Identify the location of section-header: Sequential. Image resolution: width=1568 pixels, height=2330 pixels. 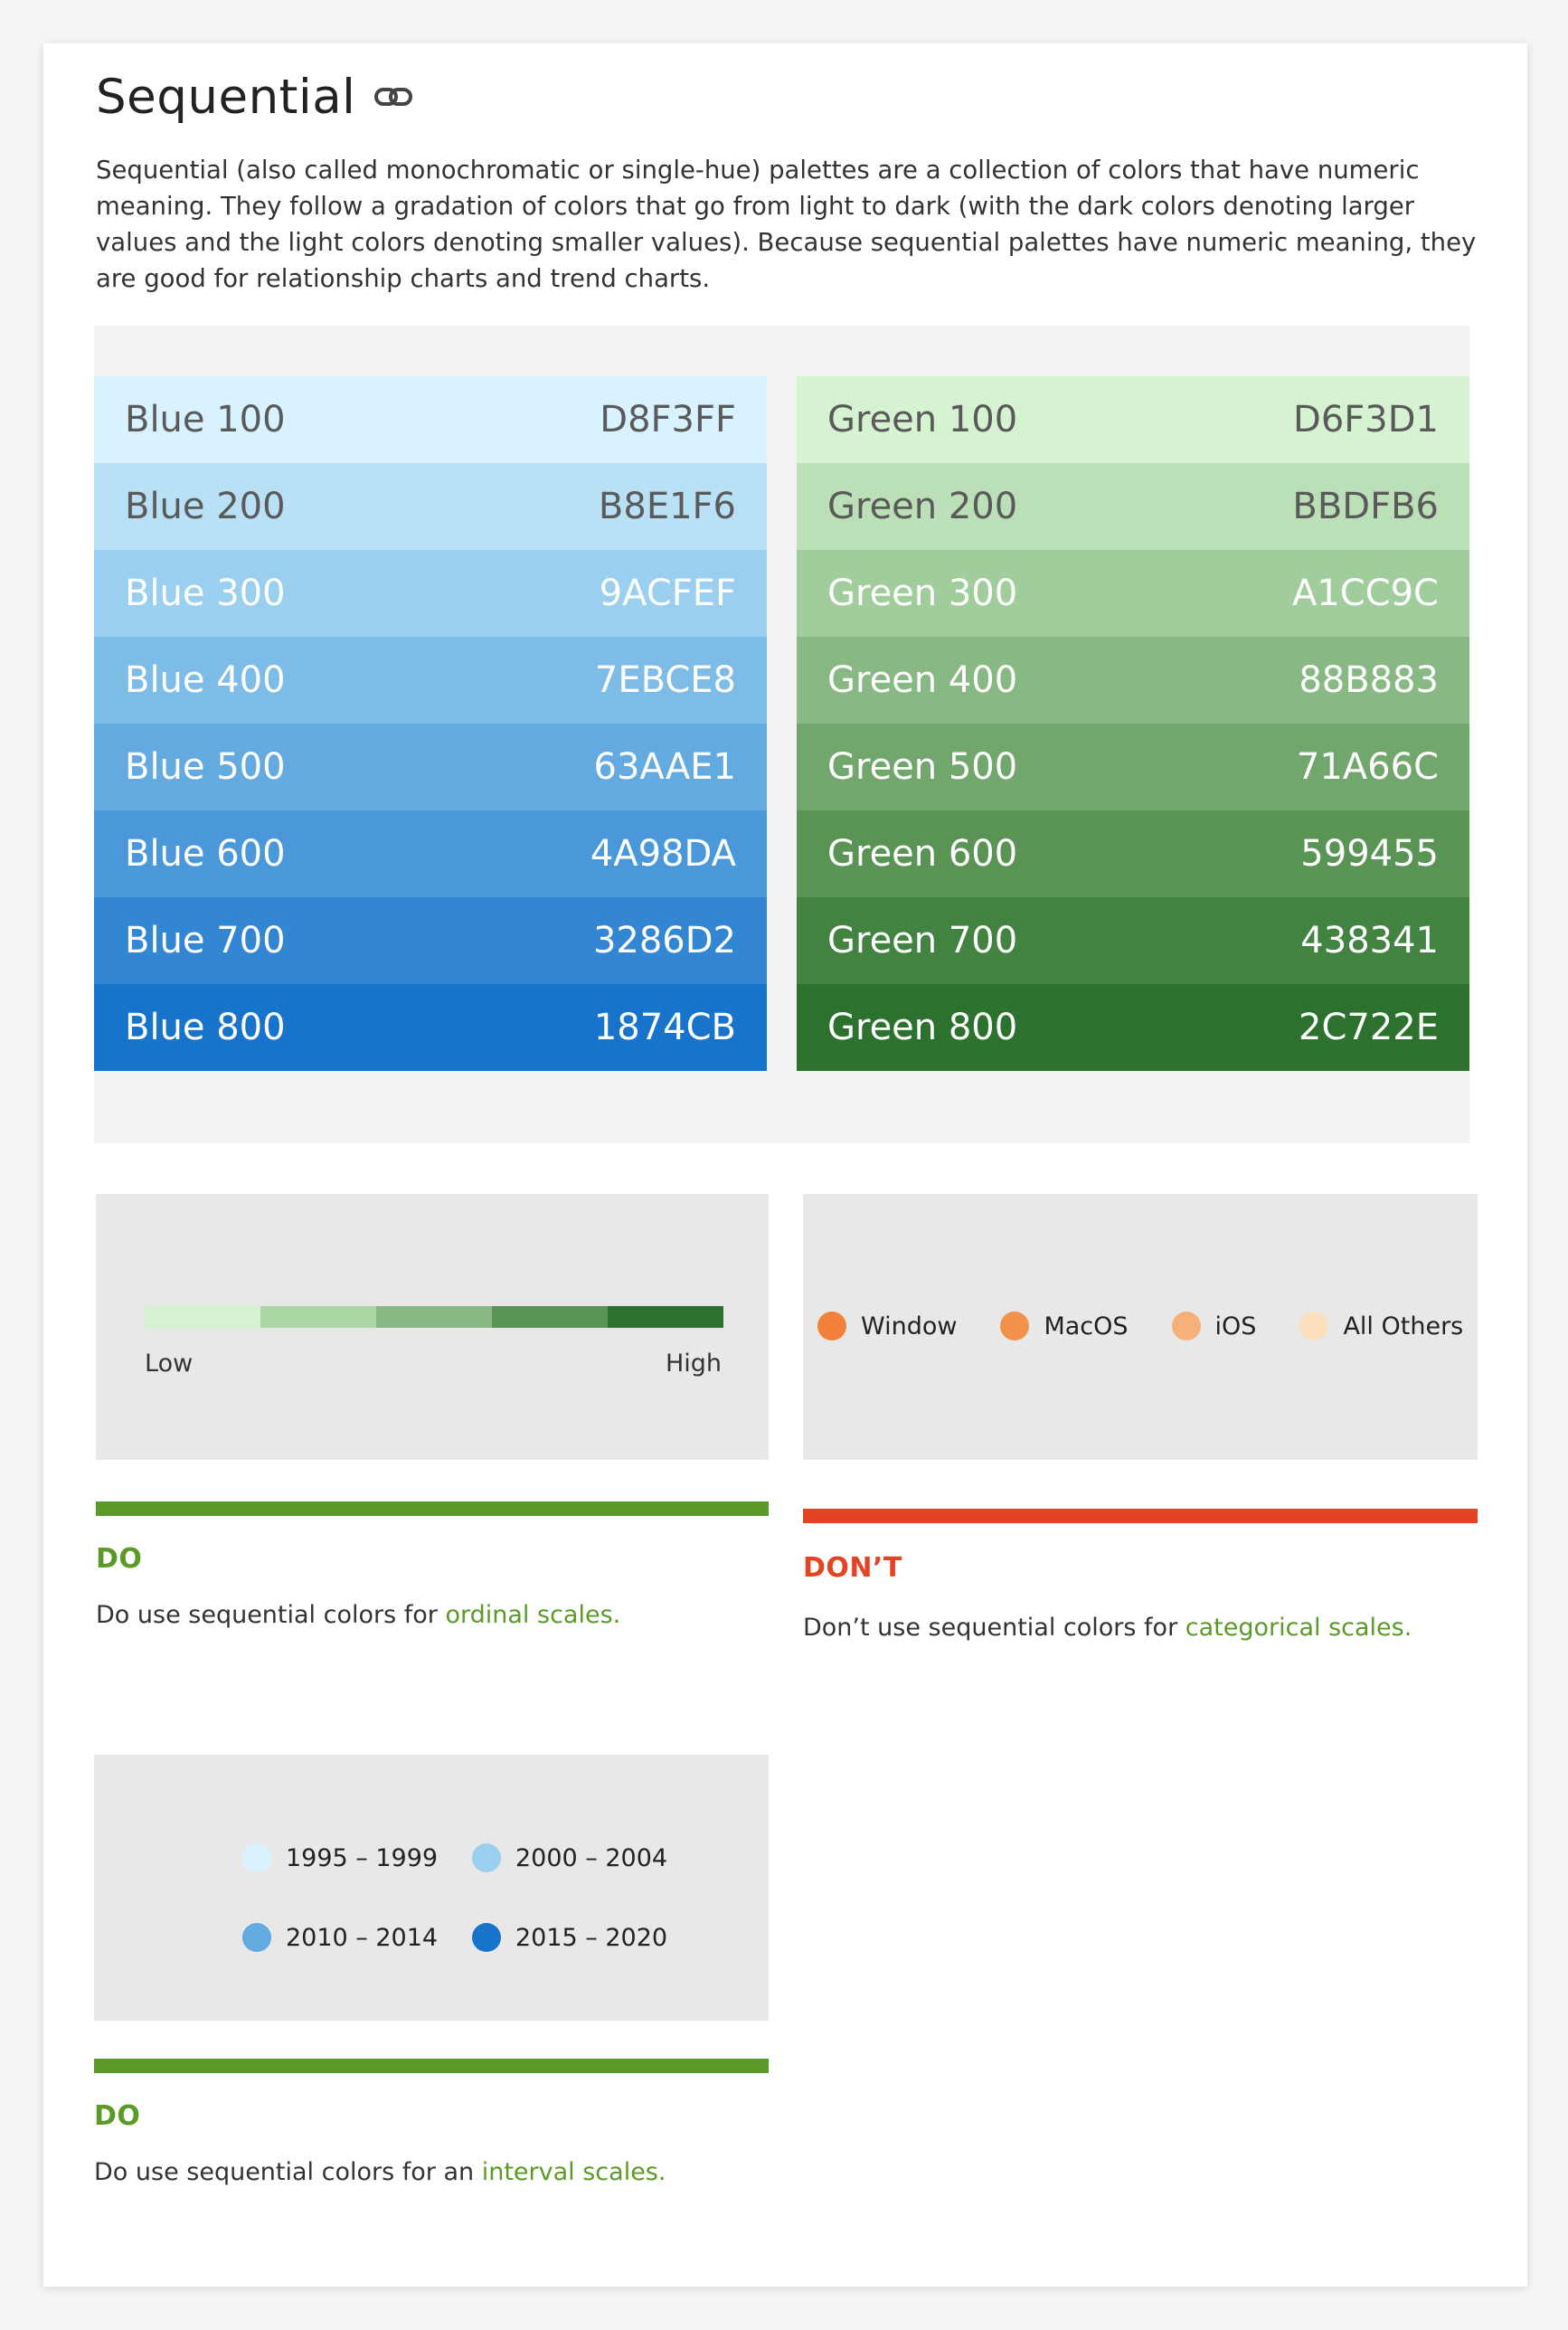
(254, 96).